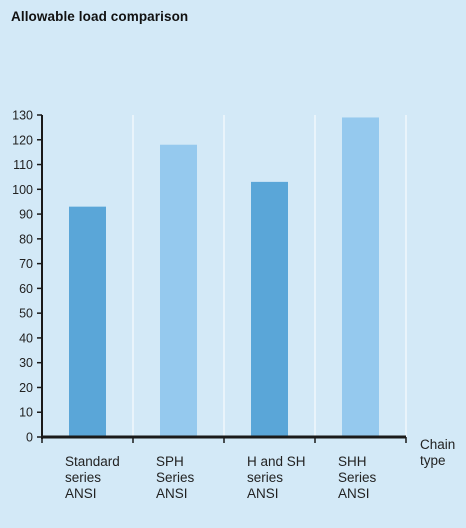 This screenshot has width=466, height=528. I want to click on x-tick-label-4: SHH Series ANSI, so click(357, 477).